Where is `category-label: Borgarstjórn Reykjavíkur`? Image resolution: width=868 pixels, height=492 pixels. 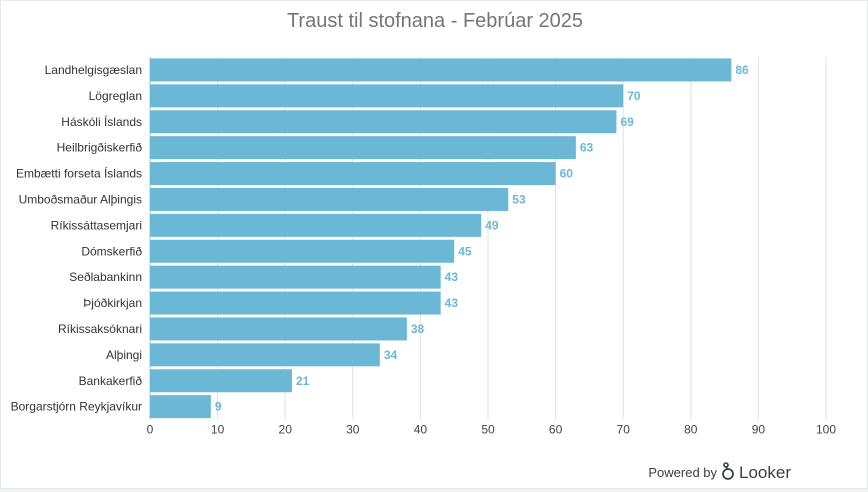
category-label: Borgarstjórn Reykjavíkur is located at coordinates (76, 407).